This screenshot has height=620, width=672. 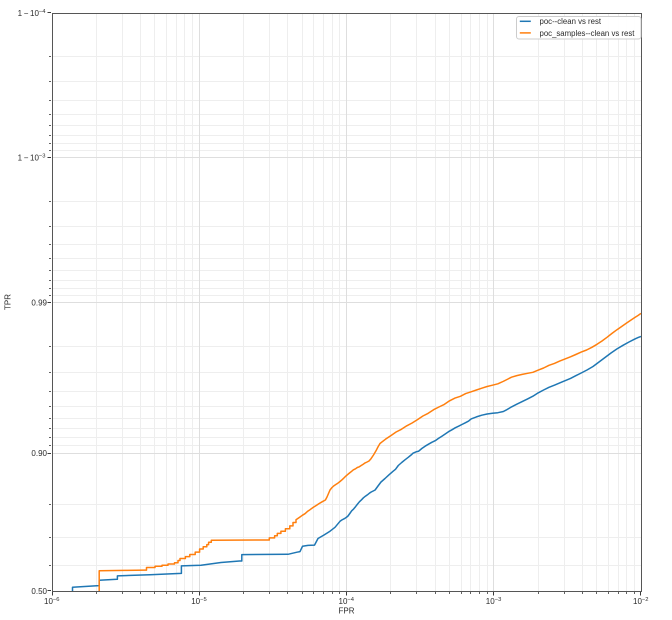 I want to click on svg-text: 10⁻⁵, so click(x=199, y=601).